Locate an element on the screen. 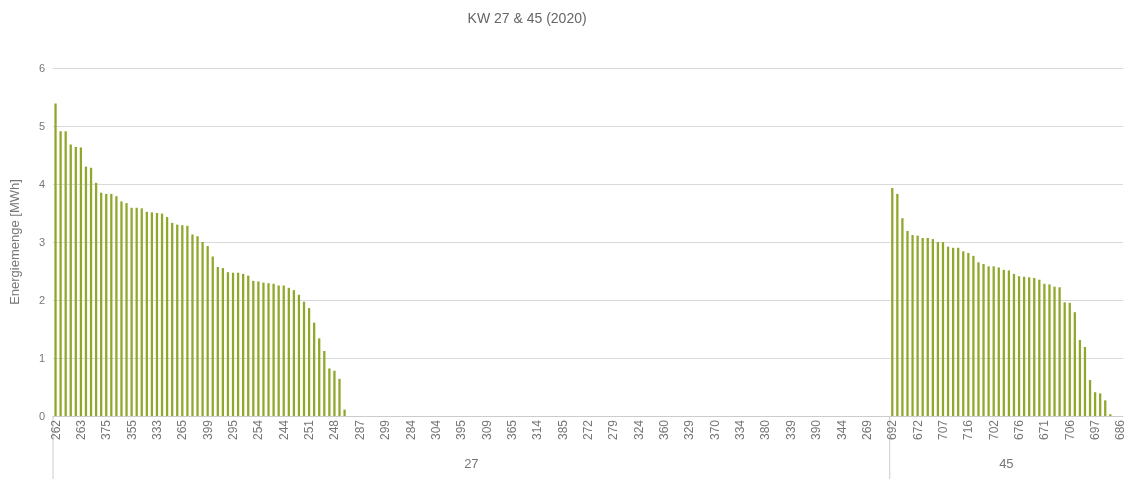 The width and height of the screenshot is (1135, 481). x-tick-label: 334 is located at coordinates (740, 430).